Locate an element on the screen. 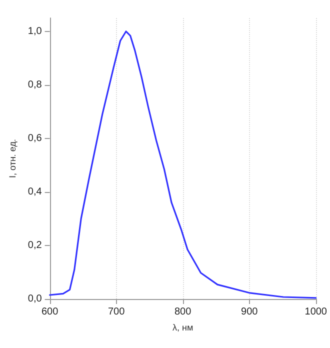 Image resolution: width=330 pixels, height=348 pixels. x-tick-label: 800 is located at coordinates (183, 312).